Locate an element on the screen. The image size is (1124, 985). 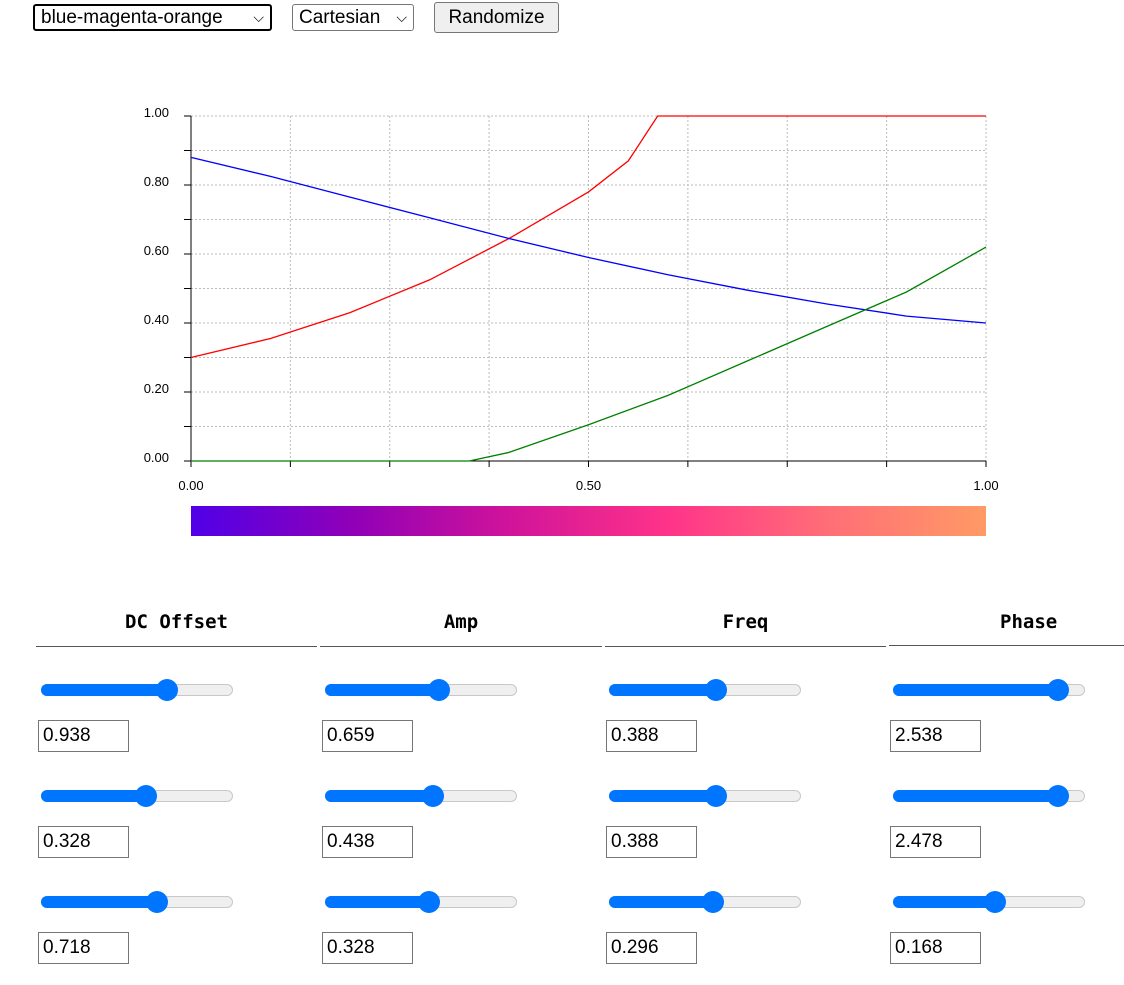
y-tick-label: 0.60 is located at coordinates (156, 250).